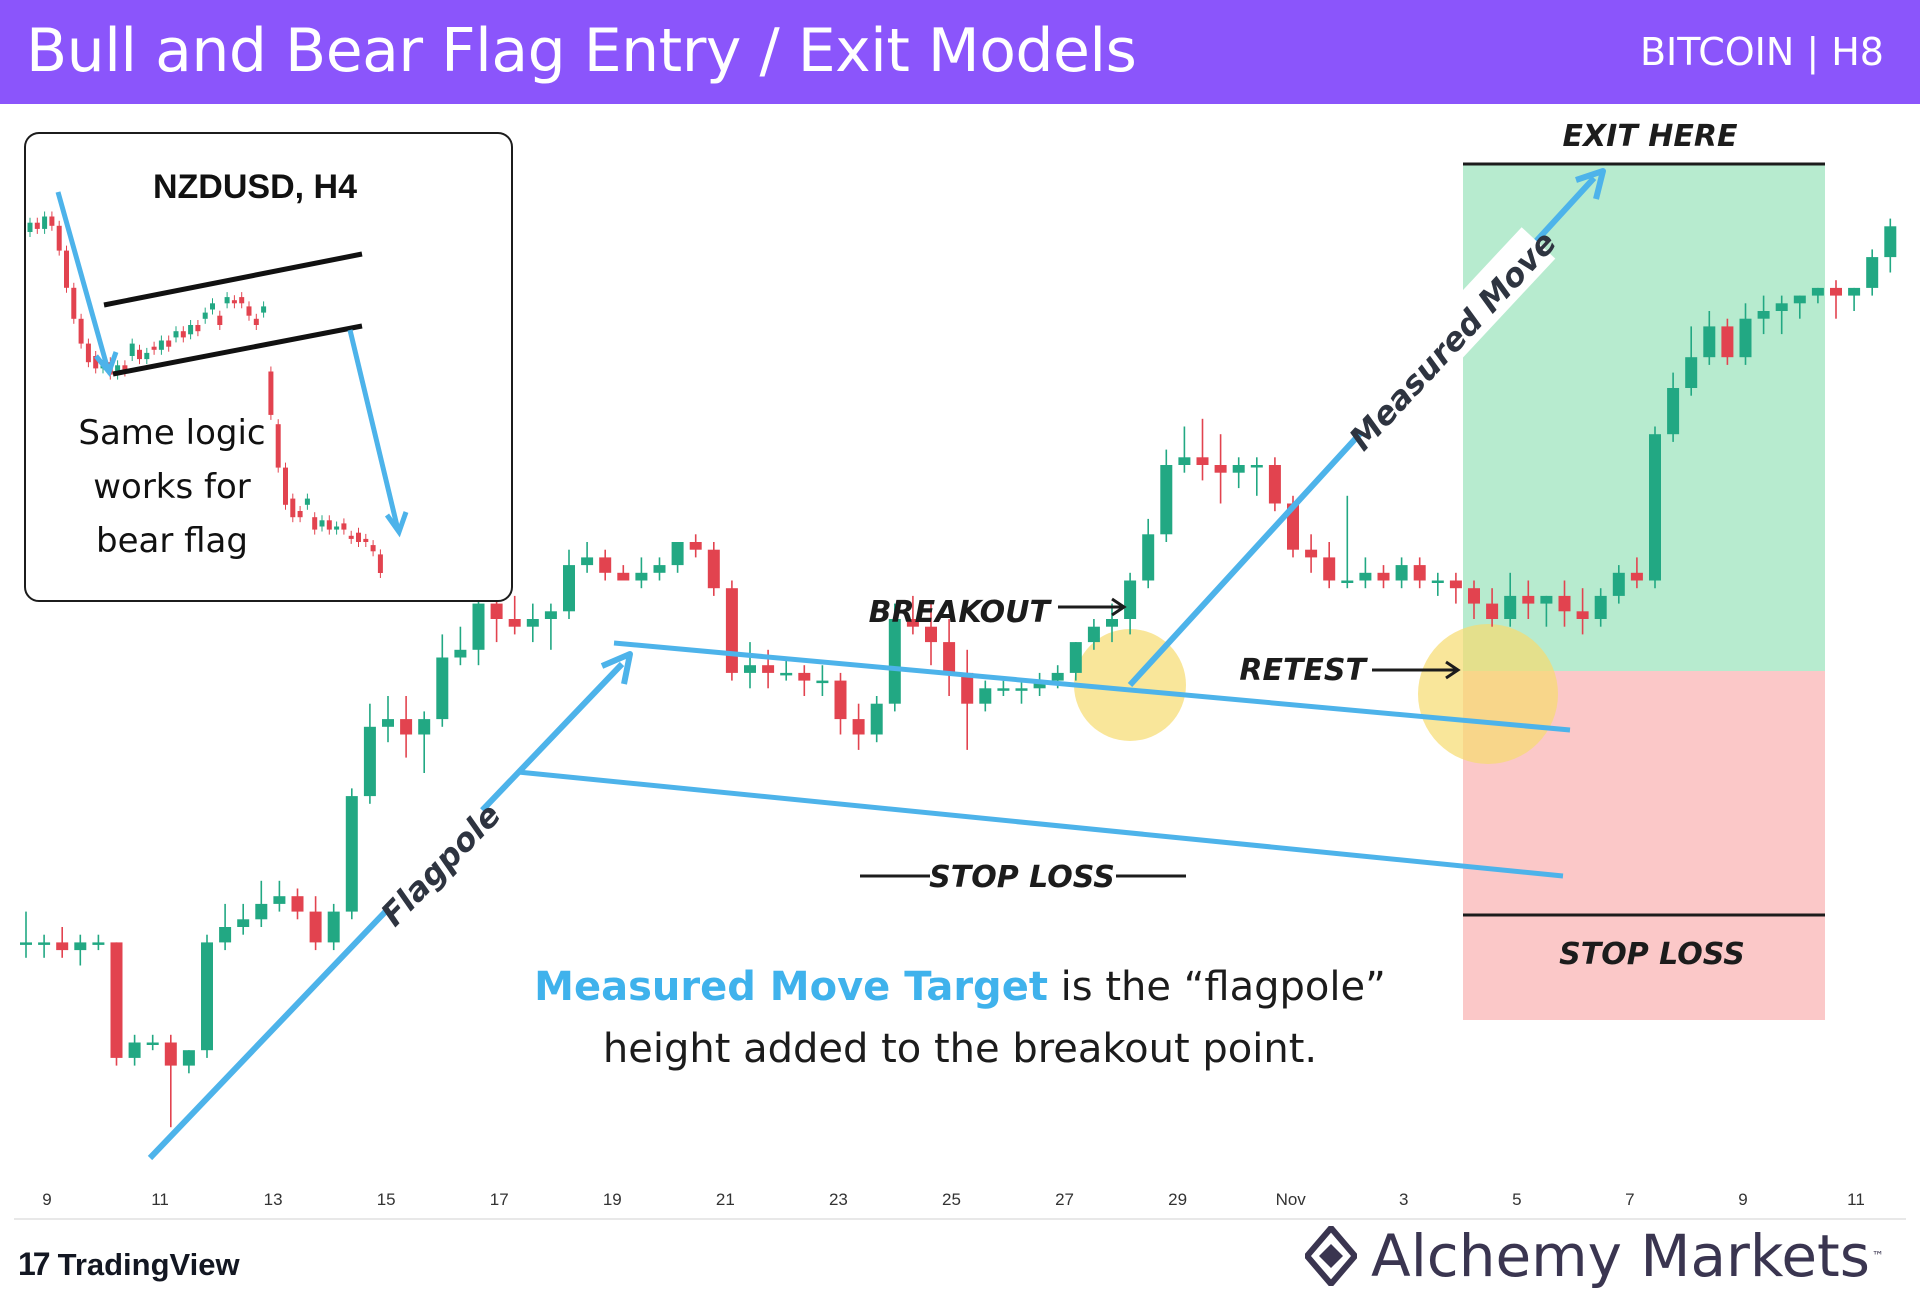 The width and height of the screenshot is (1920, 1314). I want to click on x-tick-label: 19, so click(612, 1199).